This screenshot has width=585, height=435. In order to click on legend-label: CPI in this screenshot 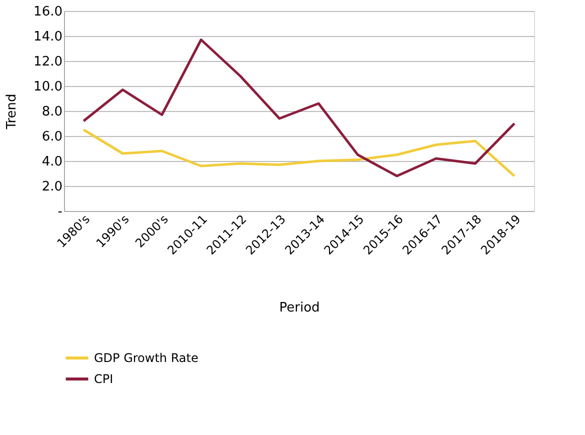, I will do `click(104, 379)`.